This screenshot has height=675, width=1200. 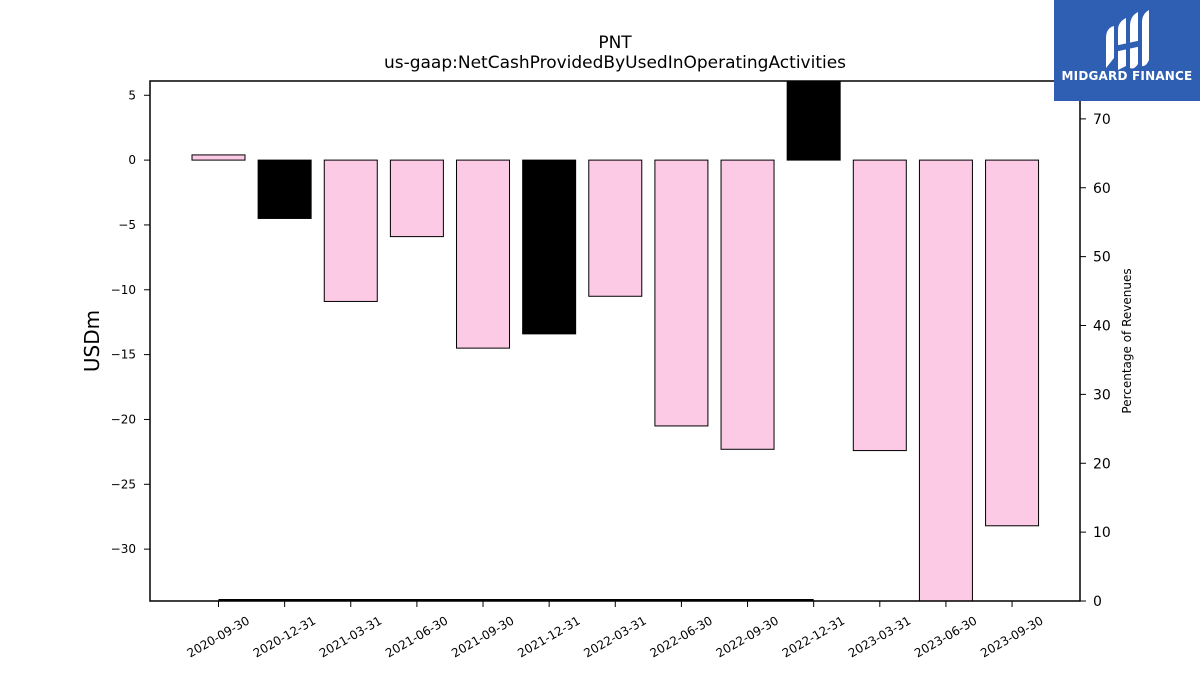 I want to click on x-tick-label-2020-09-30: 2020-09-30, so click(x=218, y=636).